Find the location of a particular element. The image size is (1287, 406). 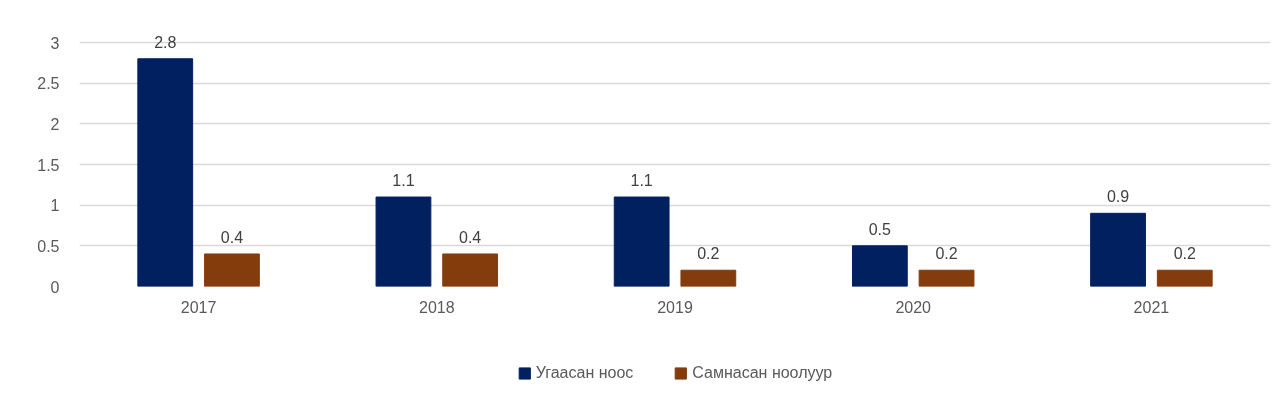

legend-label: Угаасан ноос is located at coordinates (584, 373).